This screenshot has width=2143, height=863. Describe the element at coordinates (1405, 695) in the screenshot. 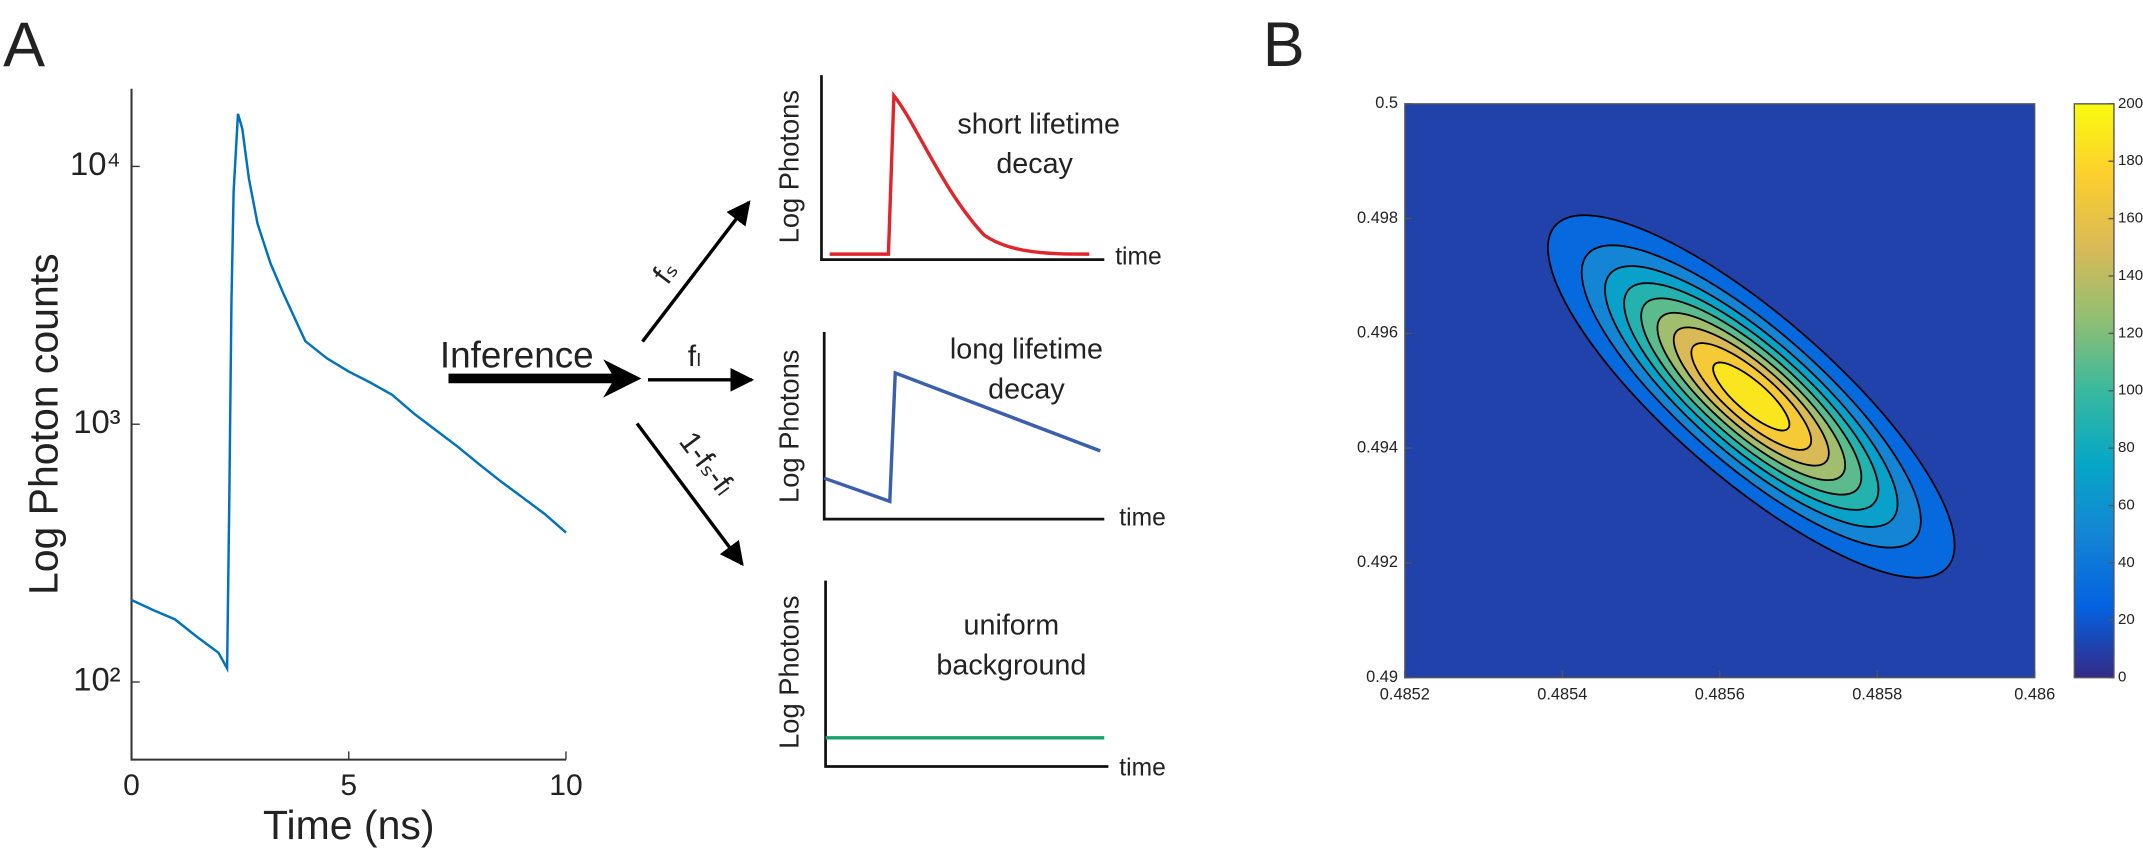

I see `x-tick-label: 0.4852` at that location.